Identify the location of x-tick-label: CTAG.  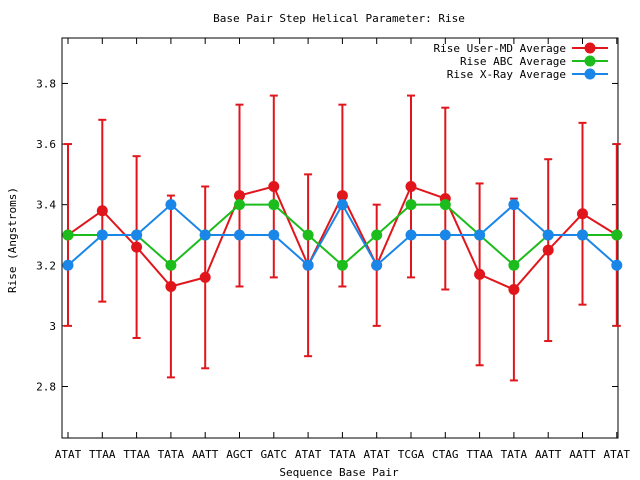
(445, 454).